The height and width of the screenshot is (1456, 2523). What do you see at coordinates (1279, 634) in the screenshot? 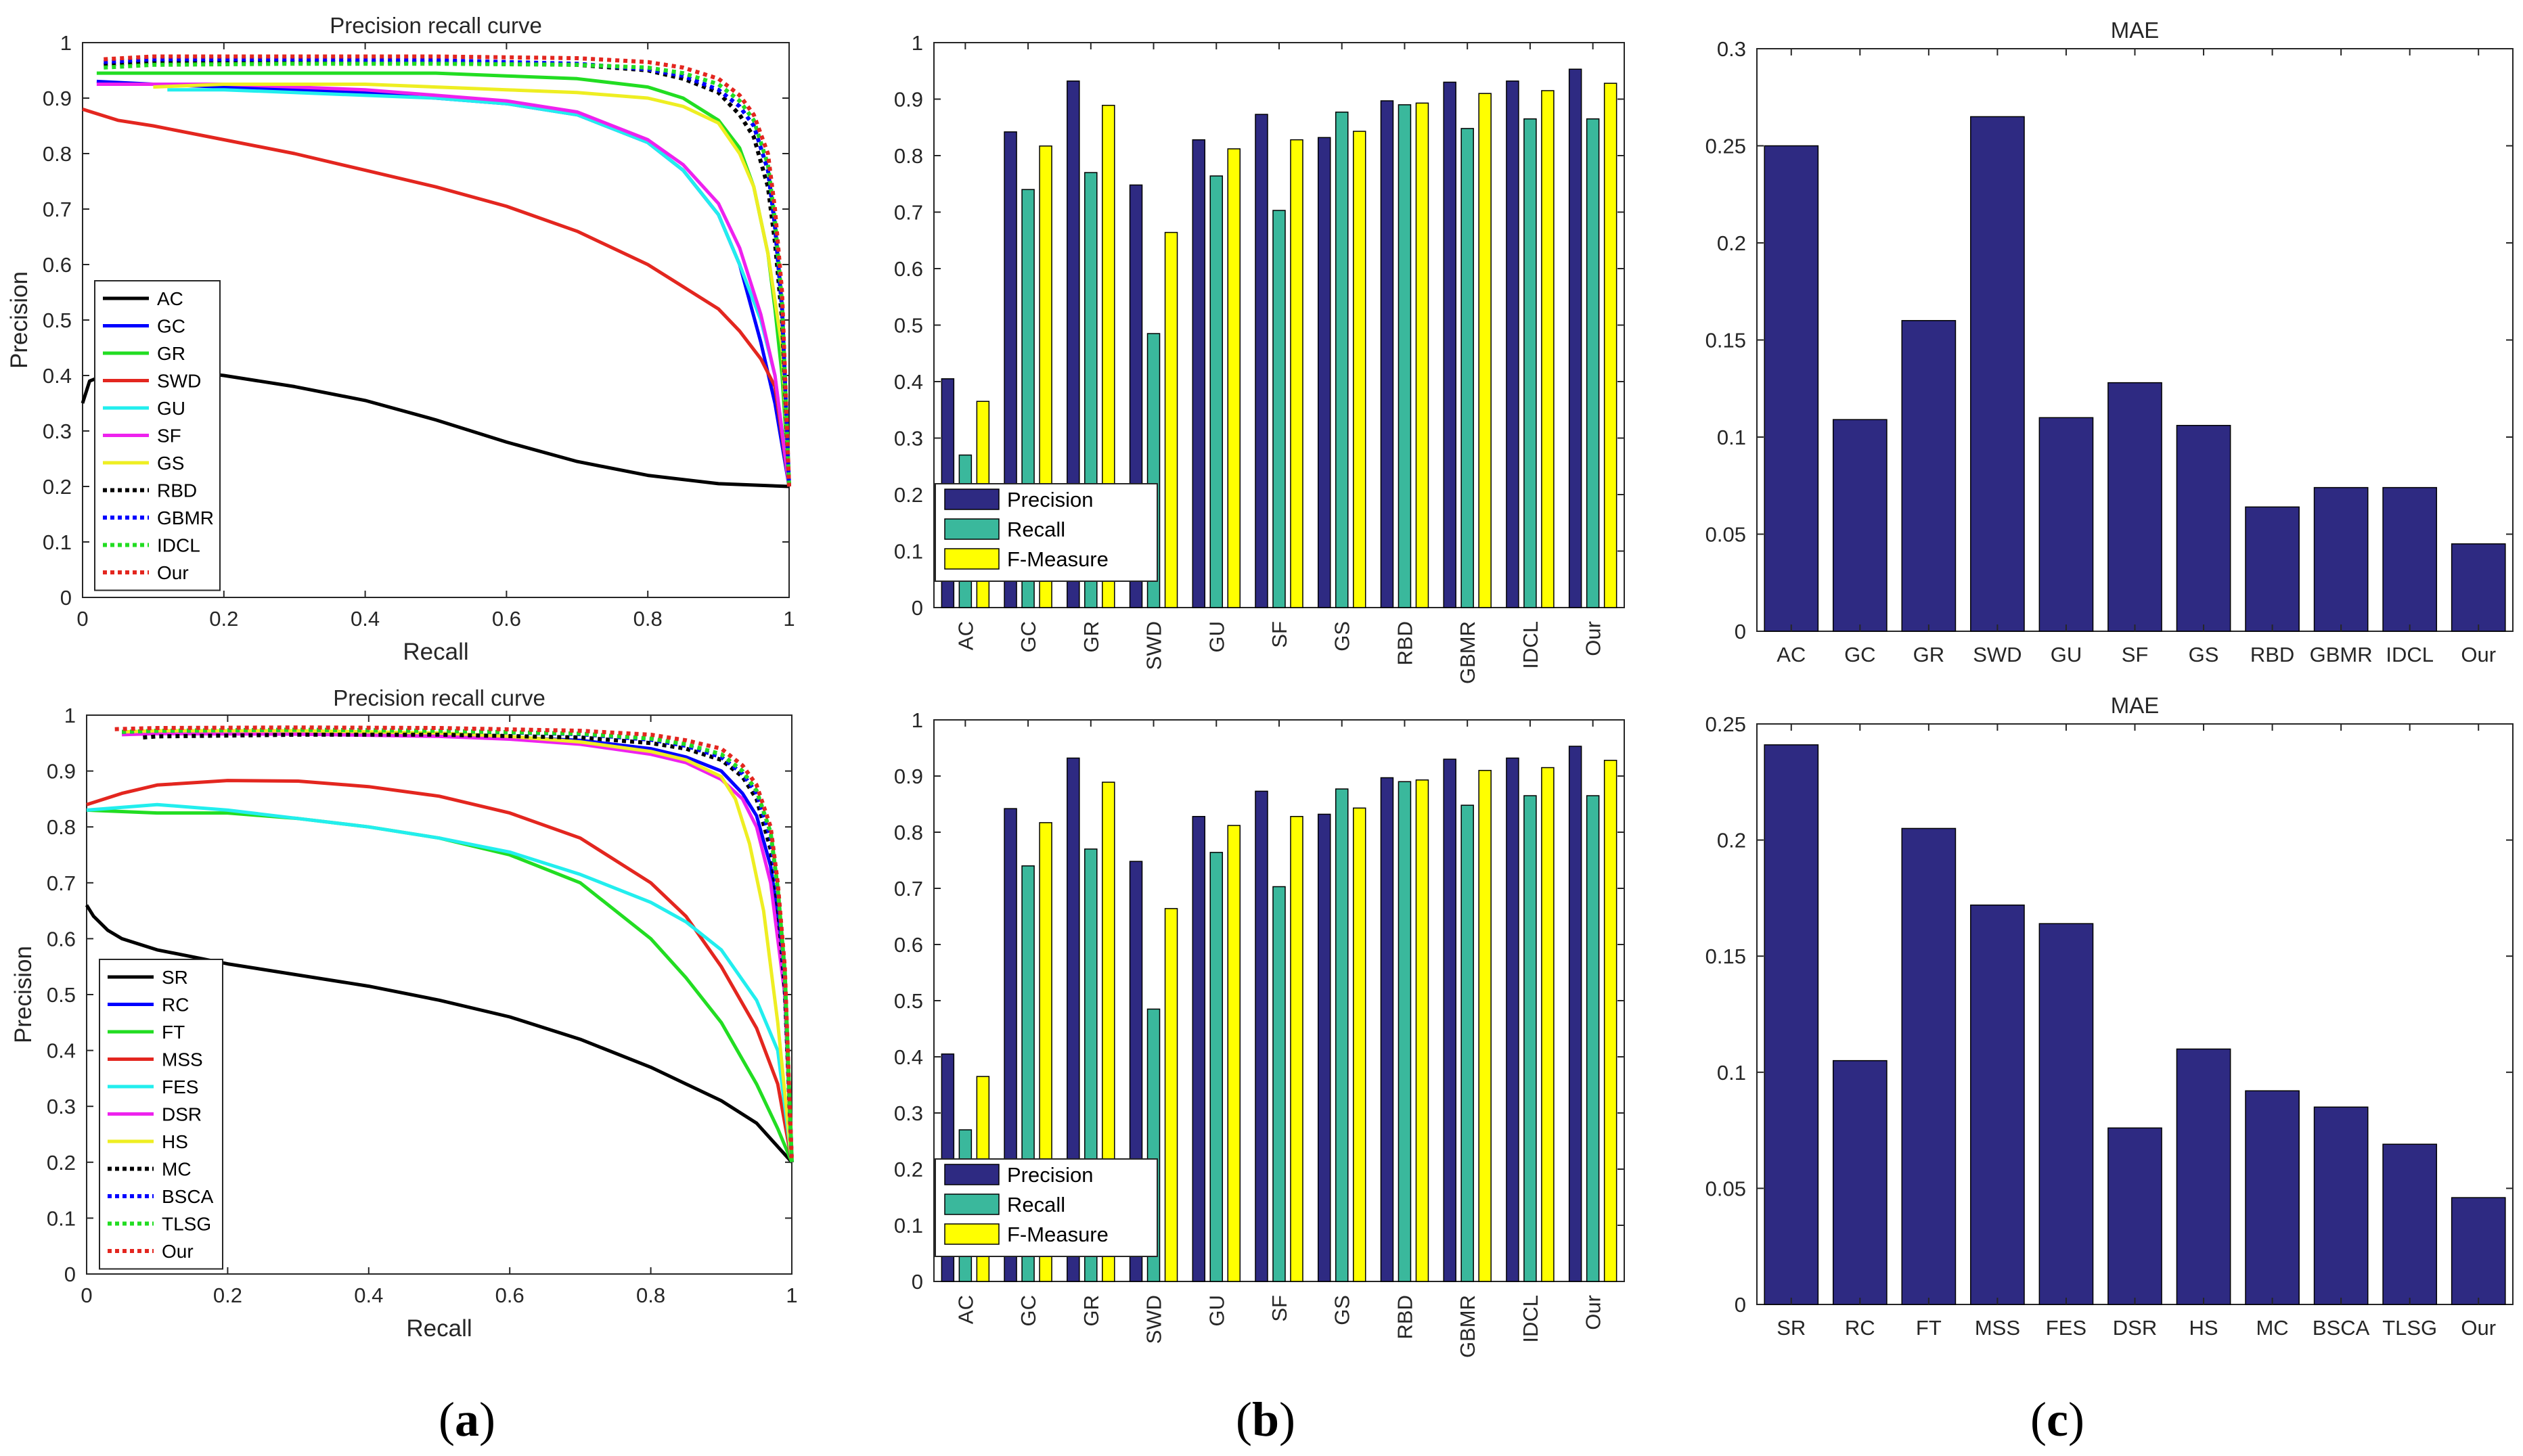
I see `x-tick-label: SF` at bounding box center [1279, 634].